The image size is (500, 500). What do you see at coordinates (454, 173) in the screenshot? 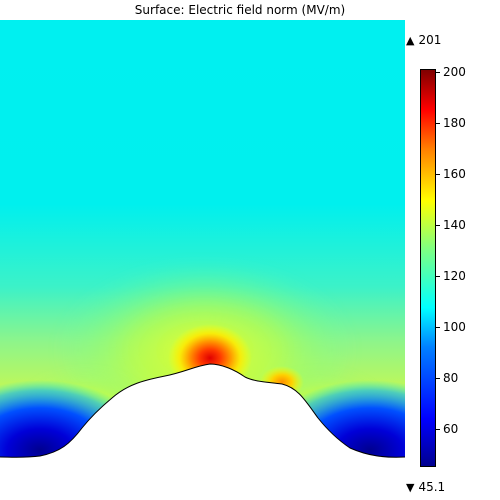
I see `colorbar-tick-label: 160` at bounding box center [454, 173].